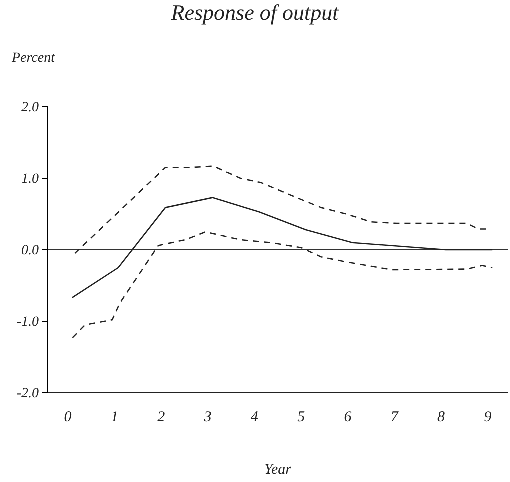 The image size is (510, 482). Describe the element at coordinates (68, 418) in the screenshot. I see `x-tick-label: 0` at that location.